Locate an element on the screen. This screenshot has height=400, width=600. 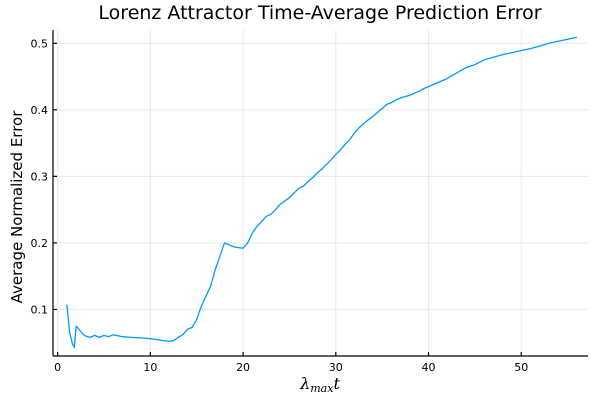
x-tick-label: 40 is located at coordinates (429, 367).